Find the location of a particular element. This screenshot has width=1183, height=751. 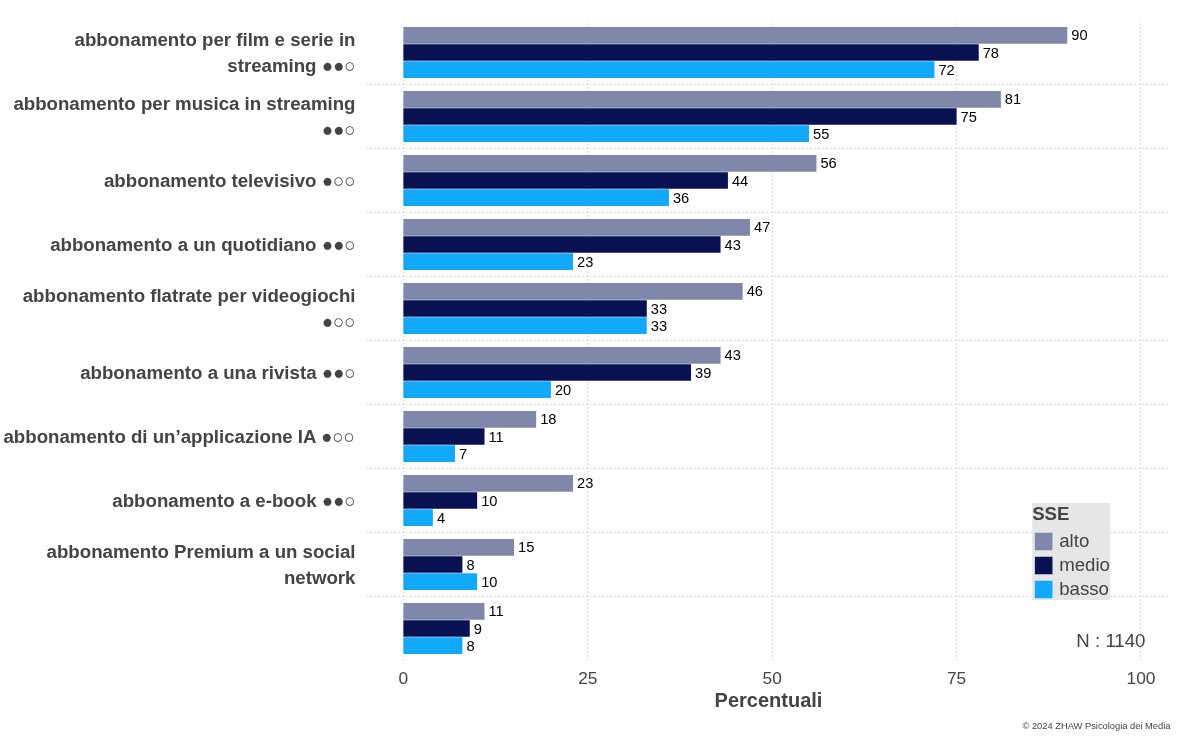

legend-title: SSE is located at coordinates (1051, 514).